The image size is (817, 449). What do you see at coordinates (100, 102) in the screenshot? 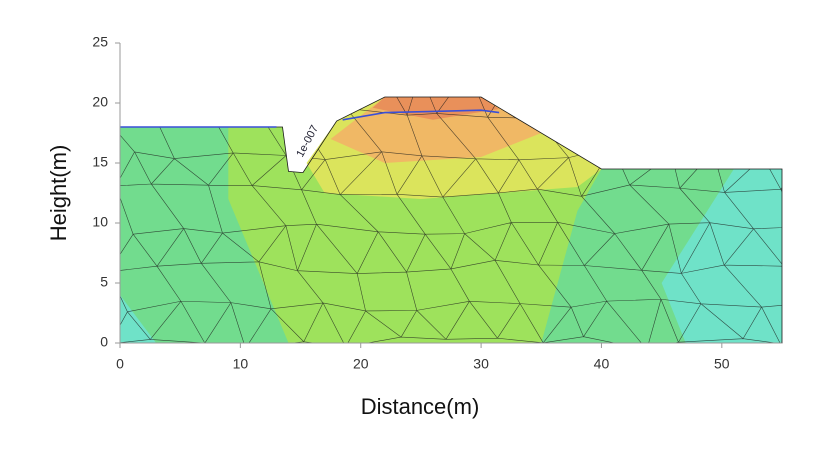
I see `y-tick-label: 20` at bounding box center [100, 102].